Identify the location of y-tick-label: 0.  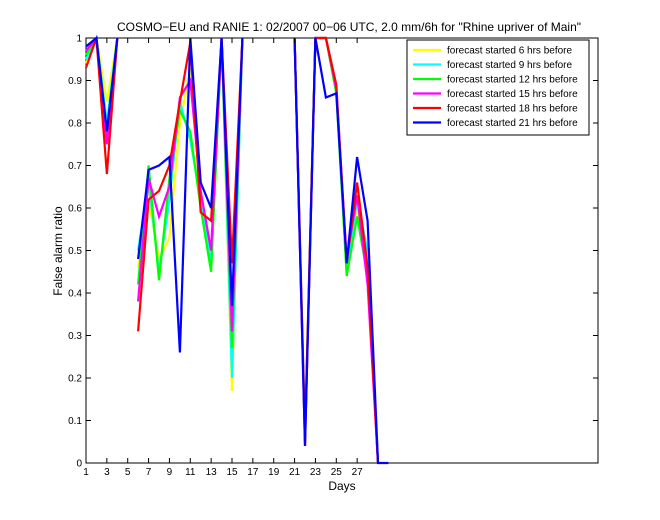
(79, 464).